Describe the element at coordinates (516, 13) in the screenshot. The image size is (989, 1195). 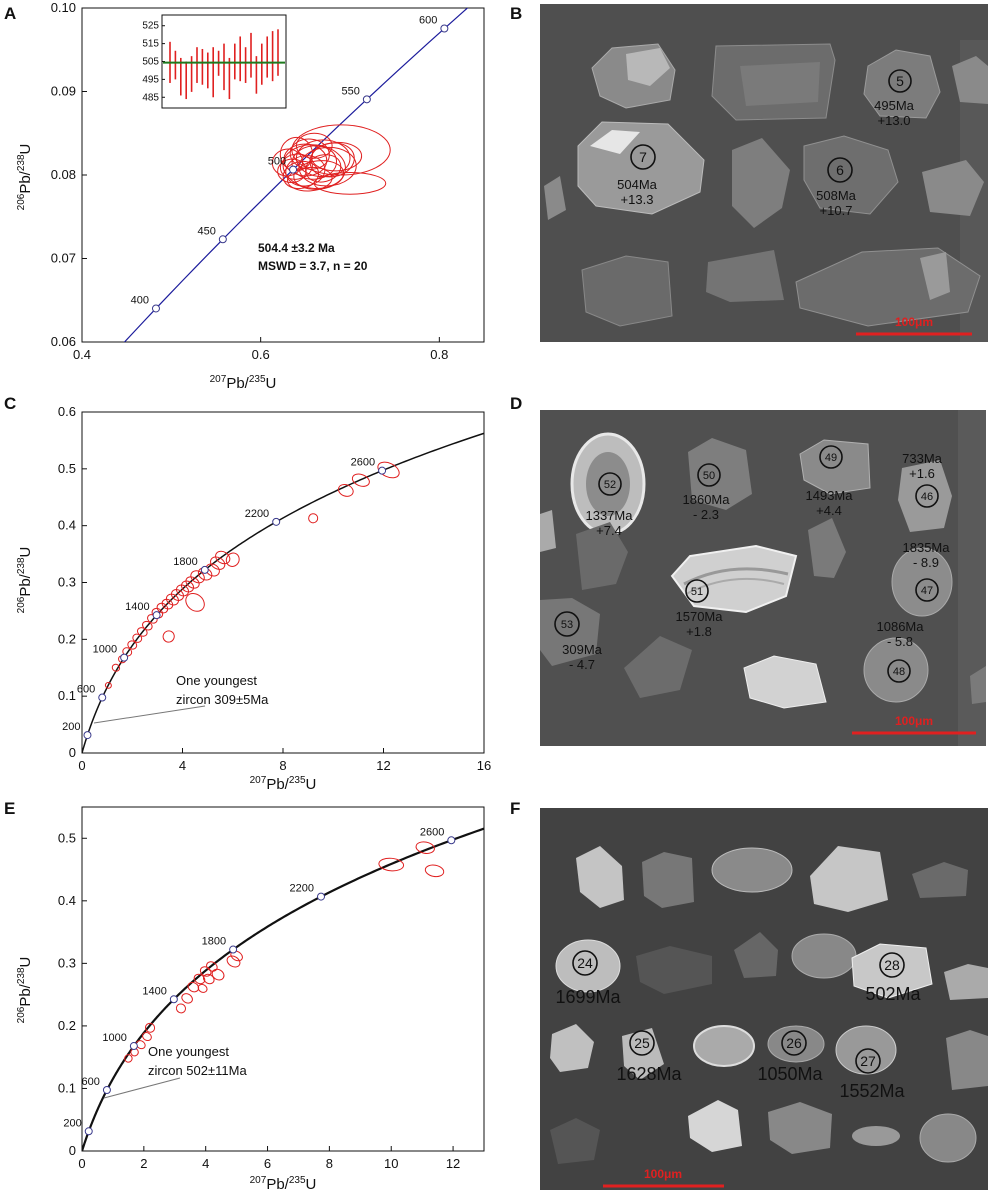
I see `panel-label-b: B` at that location.